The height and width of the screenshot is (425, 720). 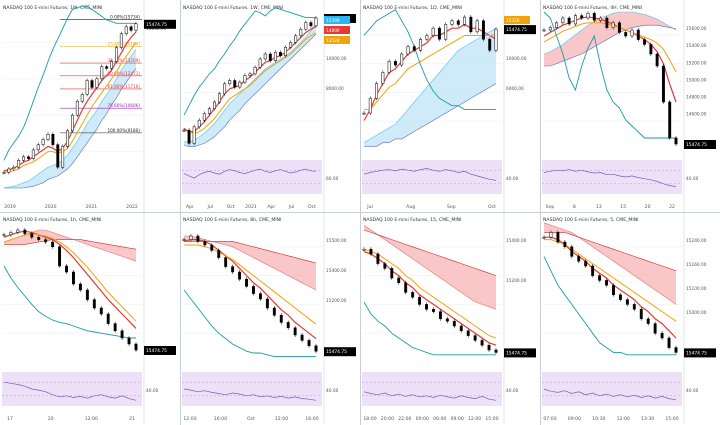 What do you see at coordinates (696, 145) in the screenshot?
I see `price-label: 15474.75` at bounding box center [696, 145].